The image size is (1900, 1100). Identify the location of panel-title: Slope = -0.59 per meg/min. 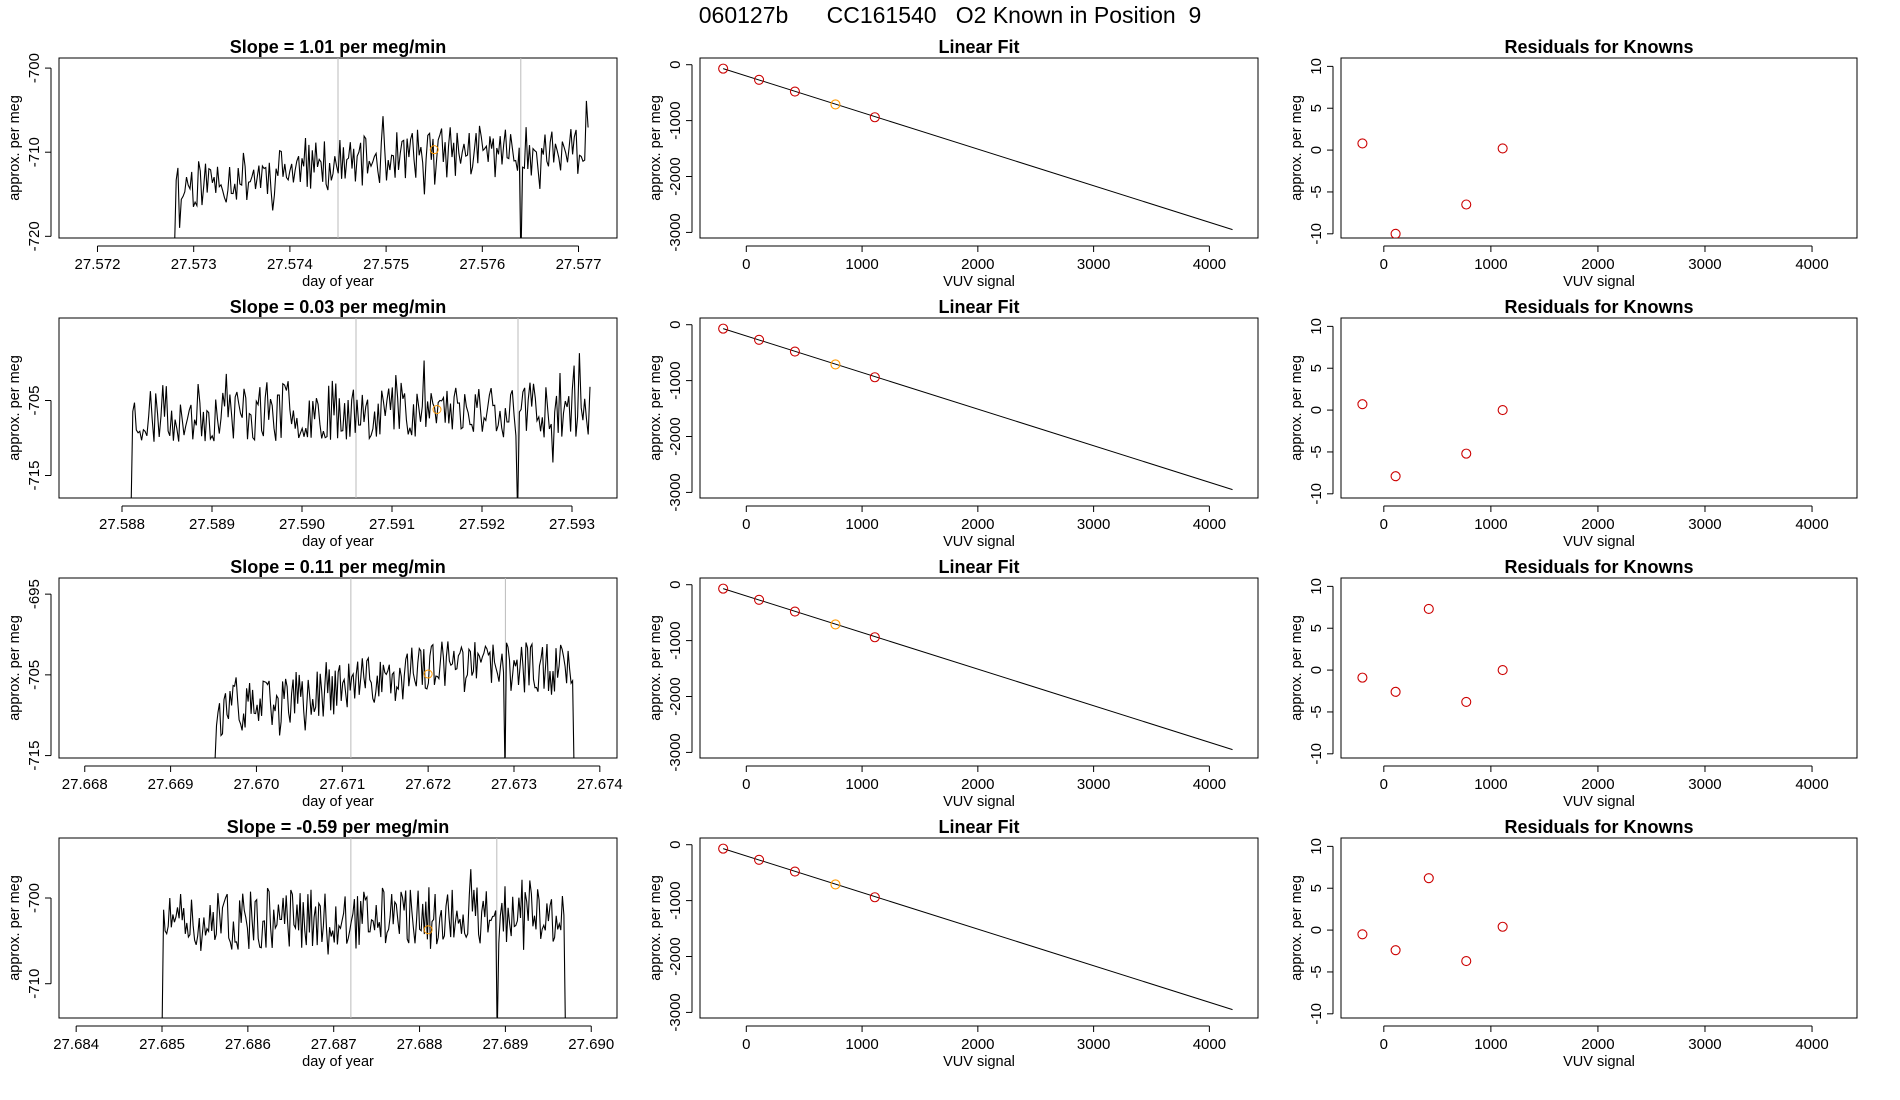
(338, 827).